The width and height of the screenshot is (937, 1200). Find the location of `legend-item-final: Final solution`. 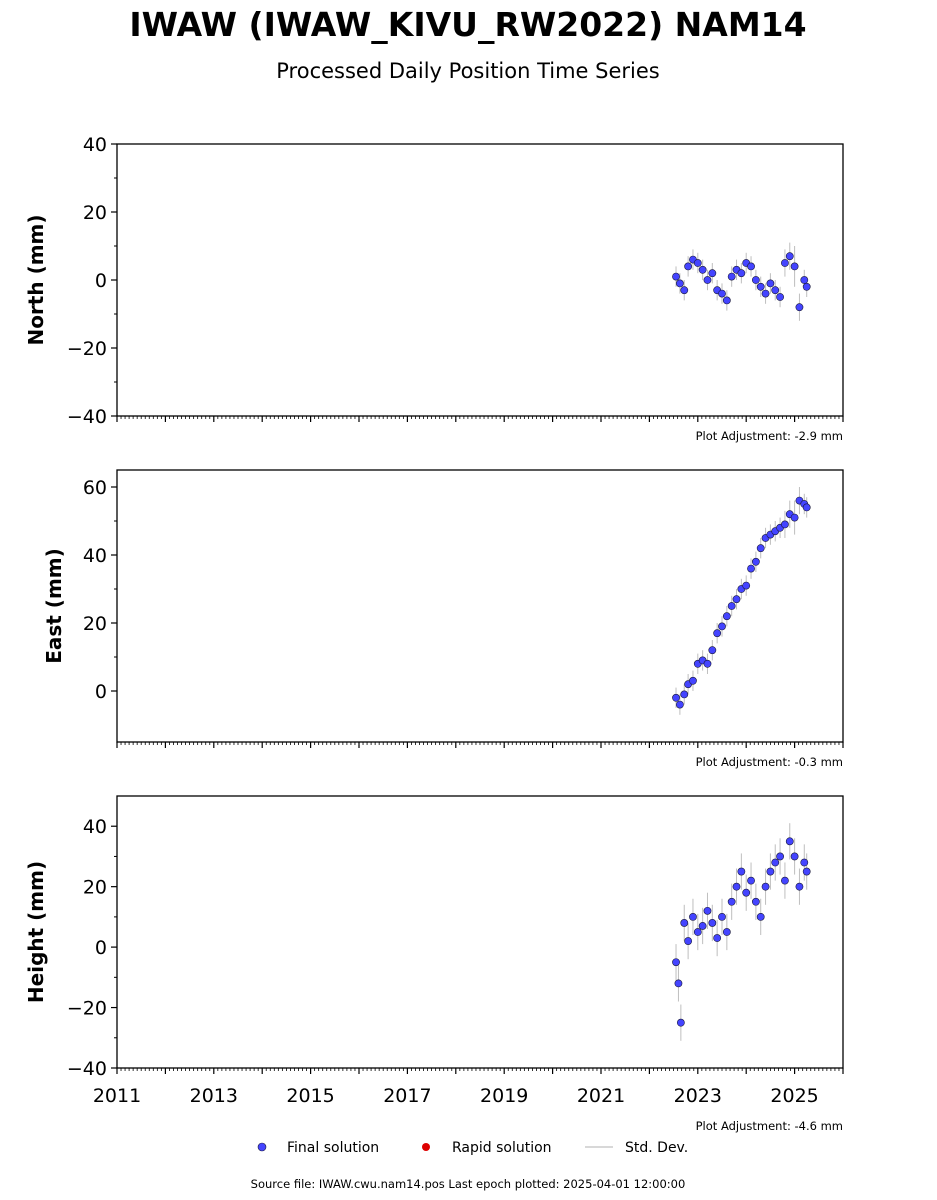

legend-item-final: Final solution is located at coordinates (318, 1148).